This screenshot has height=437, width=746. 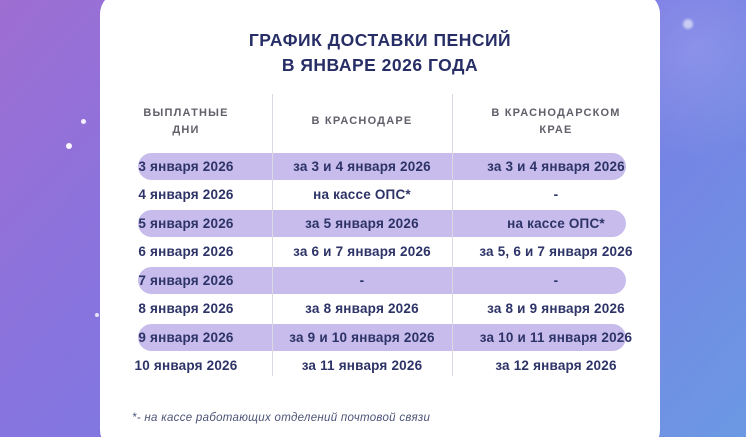 What do you see at coordinates (186, 309) in the screenshot?
I see `table-cell: 8 января 2026` at bounding box center [186, 309].